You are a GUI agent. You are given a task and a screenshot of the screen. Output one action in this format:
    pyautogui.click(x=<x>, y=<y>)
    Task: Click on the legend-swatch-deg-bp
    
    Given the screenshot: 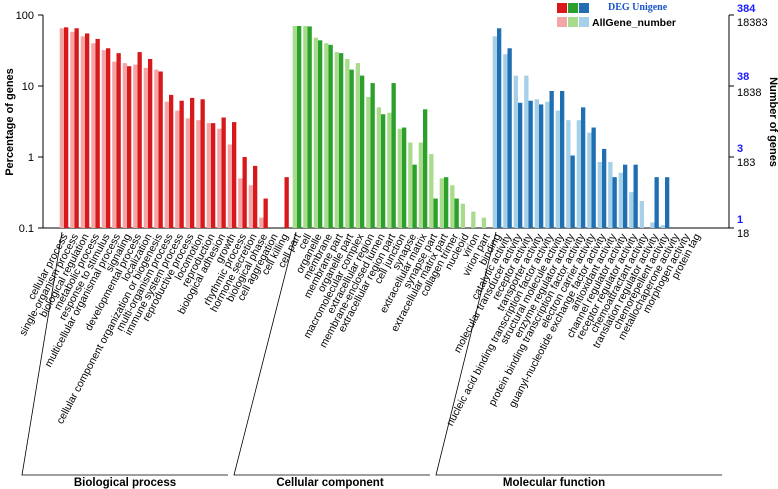 What is the action you would take?
    pyautogui.click(x=562, y=8)
    